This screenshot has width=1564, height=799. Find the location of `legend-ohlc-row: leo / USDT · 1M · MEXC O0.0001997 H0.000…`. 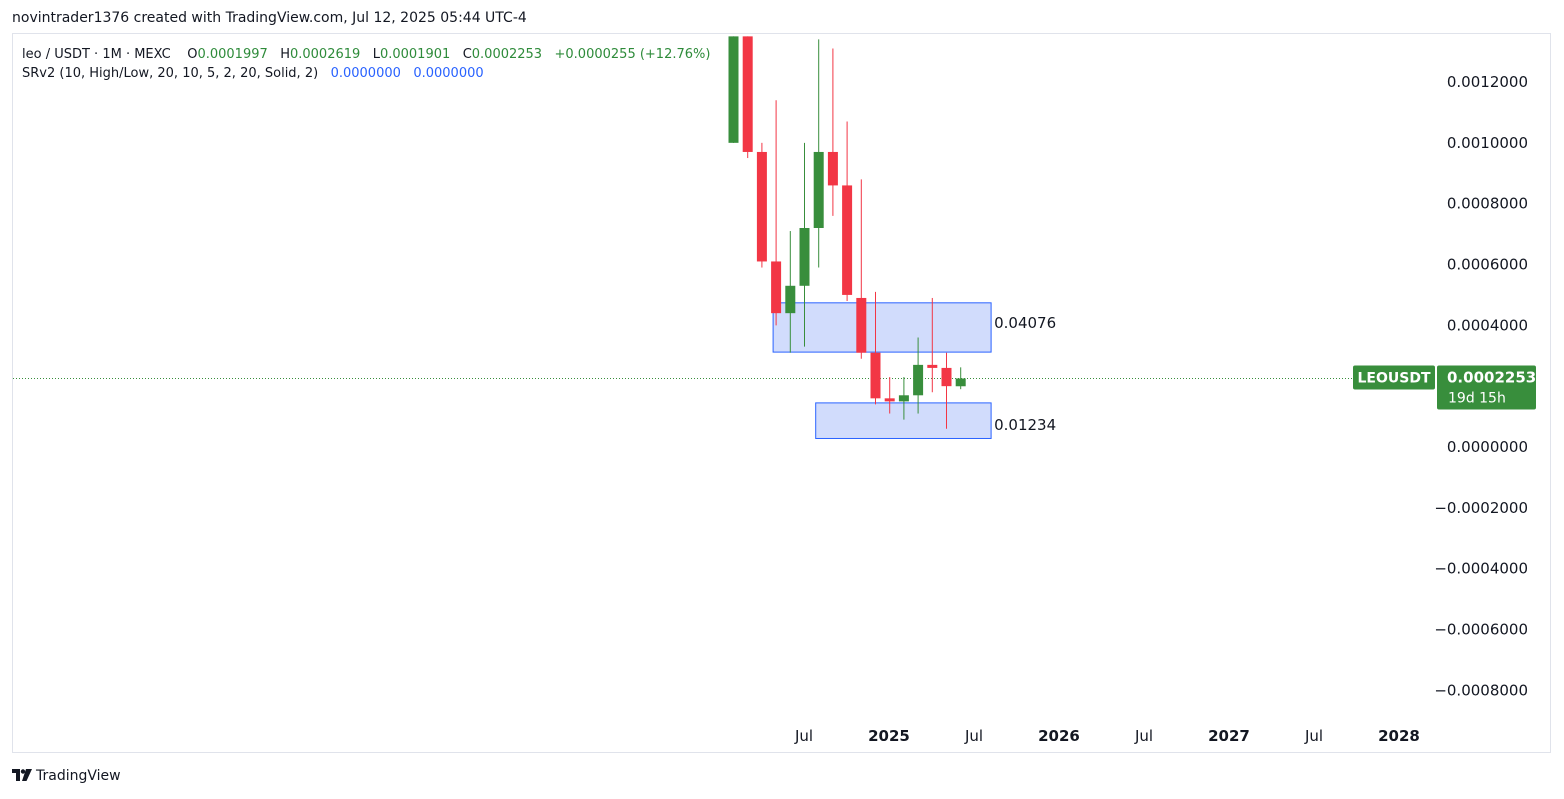

legend-ohlc-row: leo / USDT · 1M · MEXC O0.0001997 H0.000… is located at coordinates (366, 54).